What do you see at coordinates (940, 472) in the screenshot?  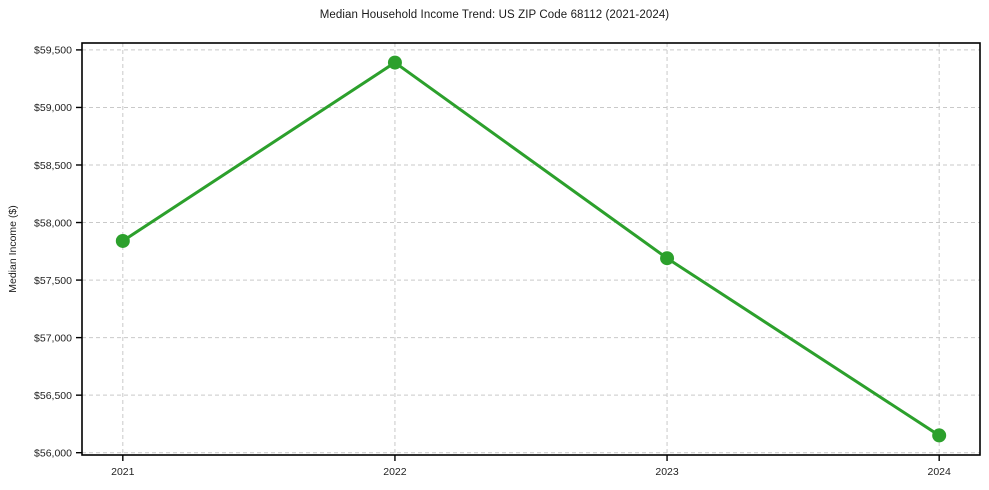 I see `x-tick-label: 2024` at bounding box center [940, 472].